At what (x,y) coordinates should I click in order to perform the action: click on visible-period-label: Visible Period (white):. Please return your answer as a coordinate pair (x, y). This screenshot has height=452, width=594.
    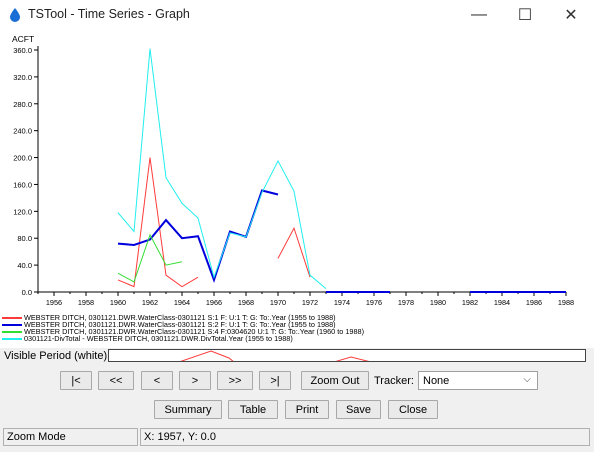
    Looking at the image, I should click on (57, 356).